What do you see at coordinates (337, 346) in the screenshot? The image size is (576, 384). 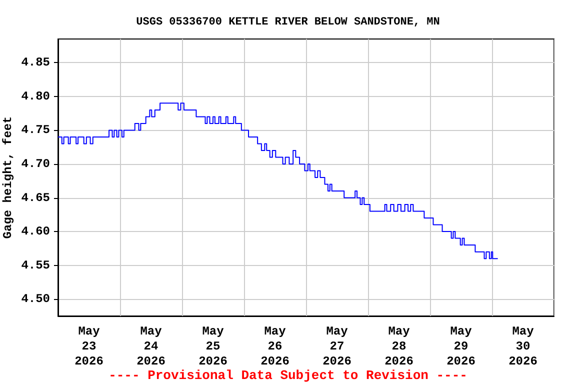 I see `x-tick-label: May 27 2026` at bounding box center [337, 346].